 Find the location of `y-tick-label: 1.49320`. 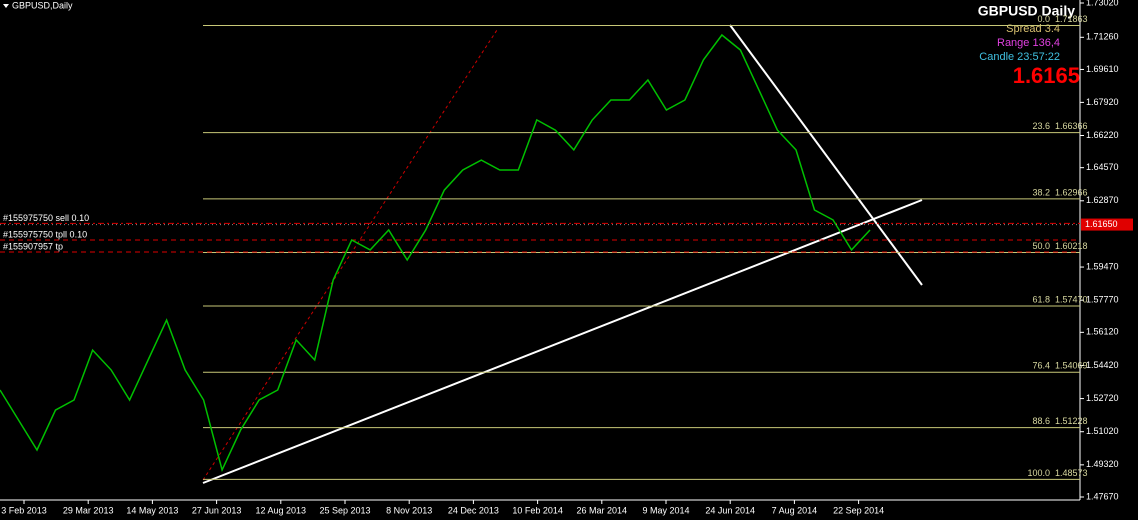

y-tick-label: 1.49320 is located at coordinates (1102, 464).